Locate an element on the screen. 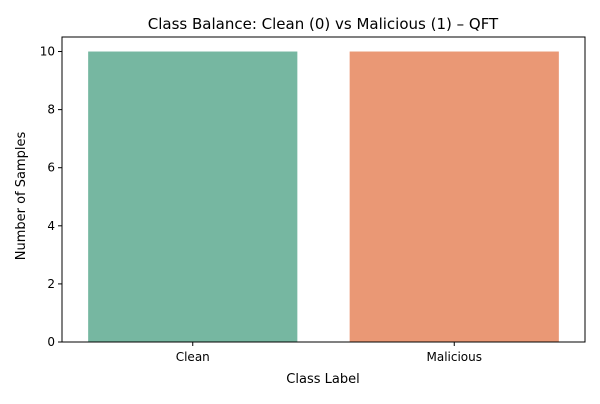 The height and width of the screenshot is (404, 600). y-axis: 0 2 4 6 8 10 is located at coordinates (51, 197).